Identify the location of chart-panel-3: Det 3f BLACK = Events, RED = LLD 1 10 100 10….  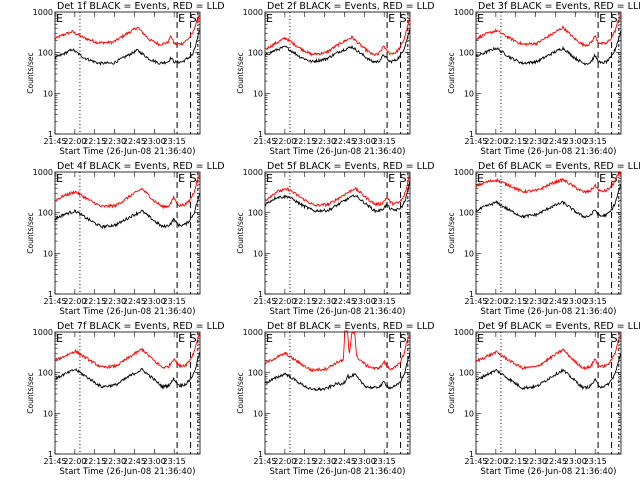
(543, 79).